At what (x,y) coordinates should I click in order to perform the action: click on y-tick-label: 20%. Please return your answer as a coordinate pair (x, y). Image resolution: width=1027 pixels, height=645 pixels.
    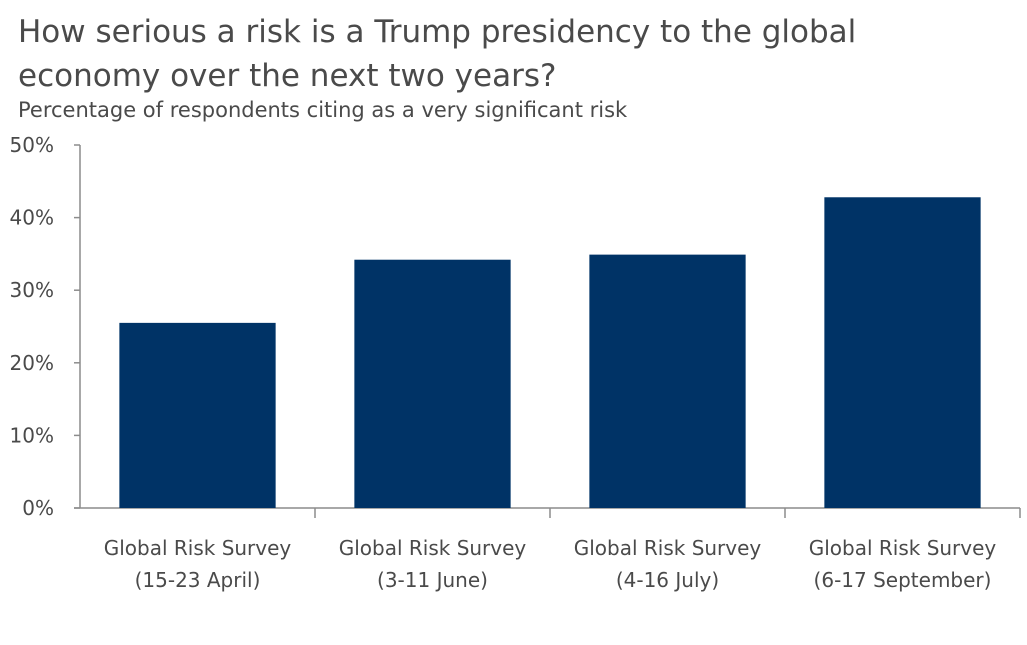
    Looking at the image, I should click on (32, 363).